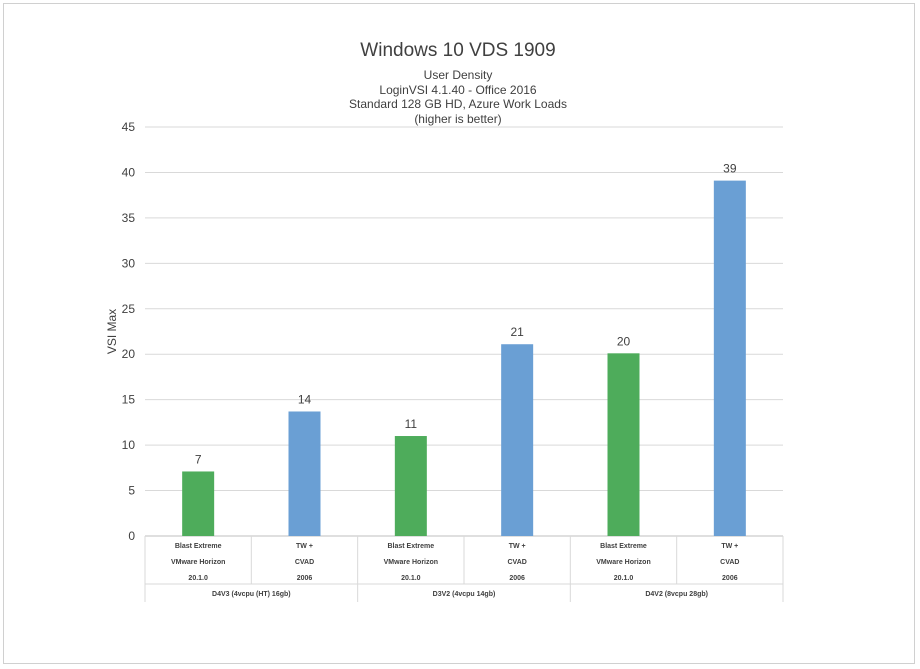  What do you see at coordinates (131, 491) in the screenshot?
I see `y-tick-label: 5` at bounding box center [131, 491].